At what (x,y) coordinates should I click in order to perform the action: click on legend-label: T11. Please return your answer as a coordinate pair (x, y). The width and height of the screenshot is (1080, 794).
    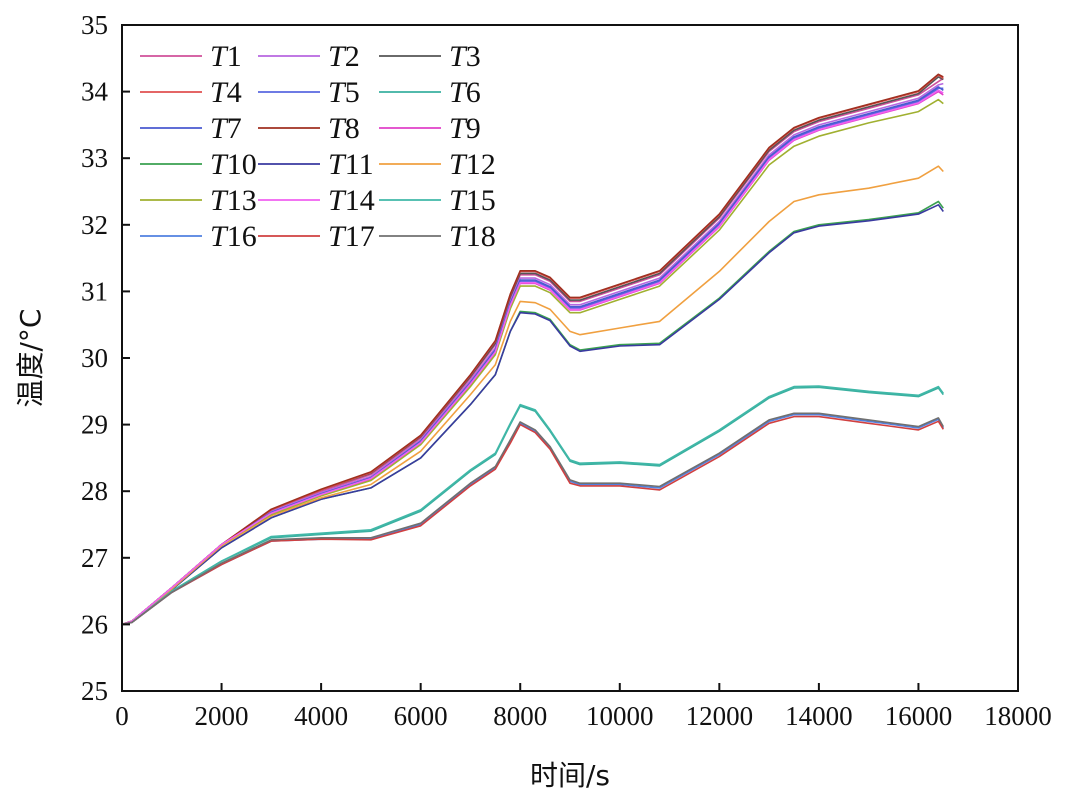
    Looking at the image, I should click on (351, 164).